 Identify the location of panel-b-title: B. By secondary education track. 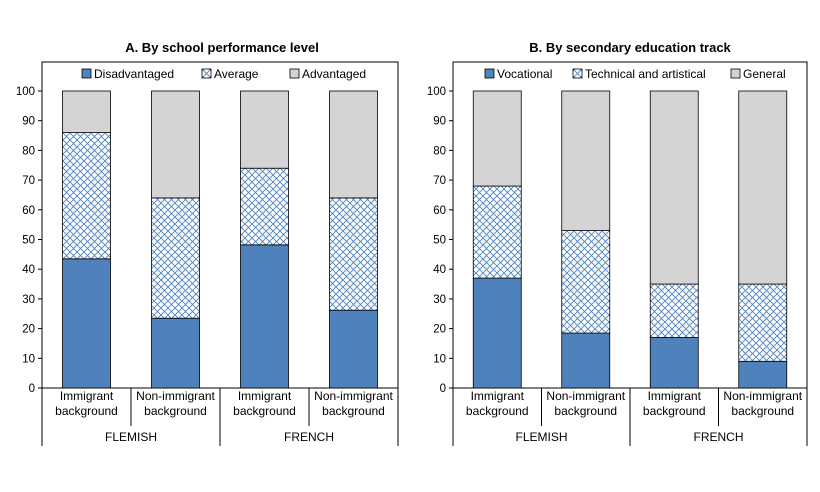
(630, 47).